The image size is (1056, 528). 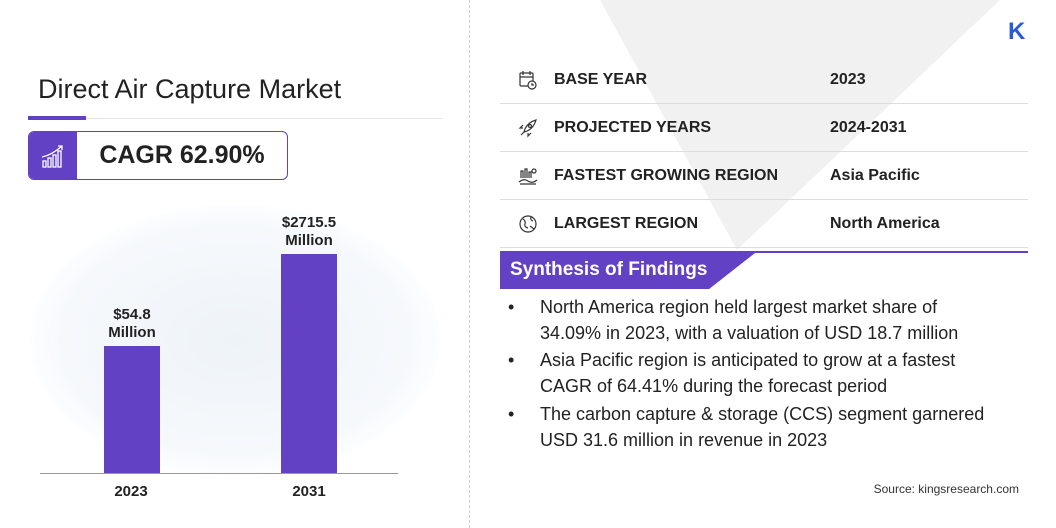 I want to click on growth-chart-icon, so click(x=53, y=155).